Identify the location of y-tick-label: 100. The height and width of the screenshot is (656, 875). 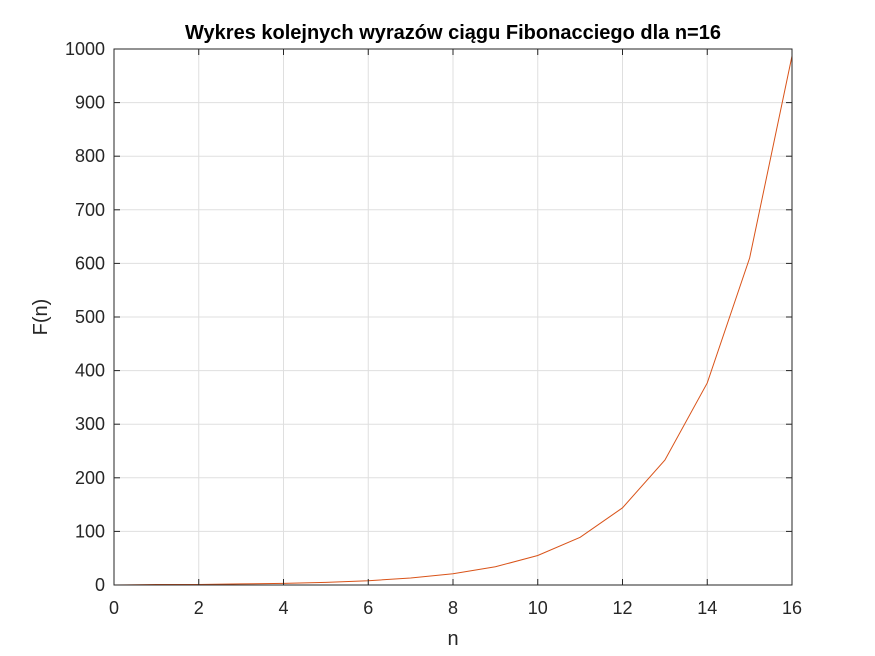
(90, 531).